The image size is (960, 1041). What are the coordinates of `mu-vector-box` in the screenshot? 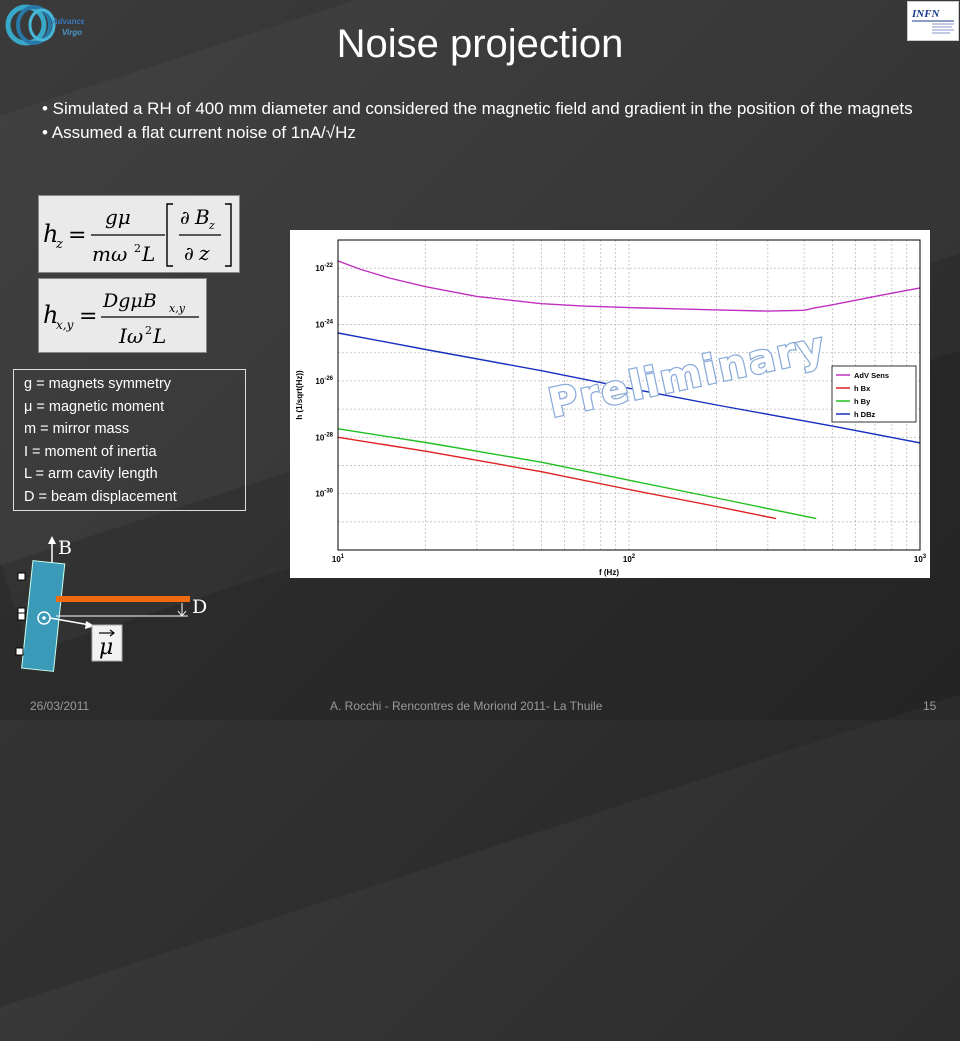 It's located at (107, 643).